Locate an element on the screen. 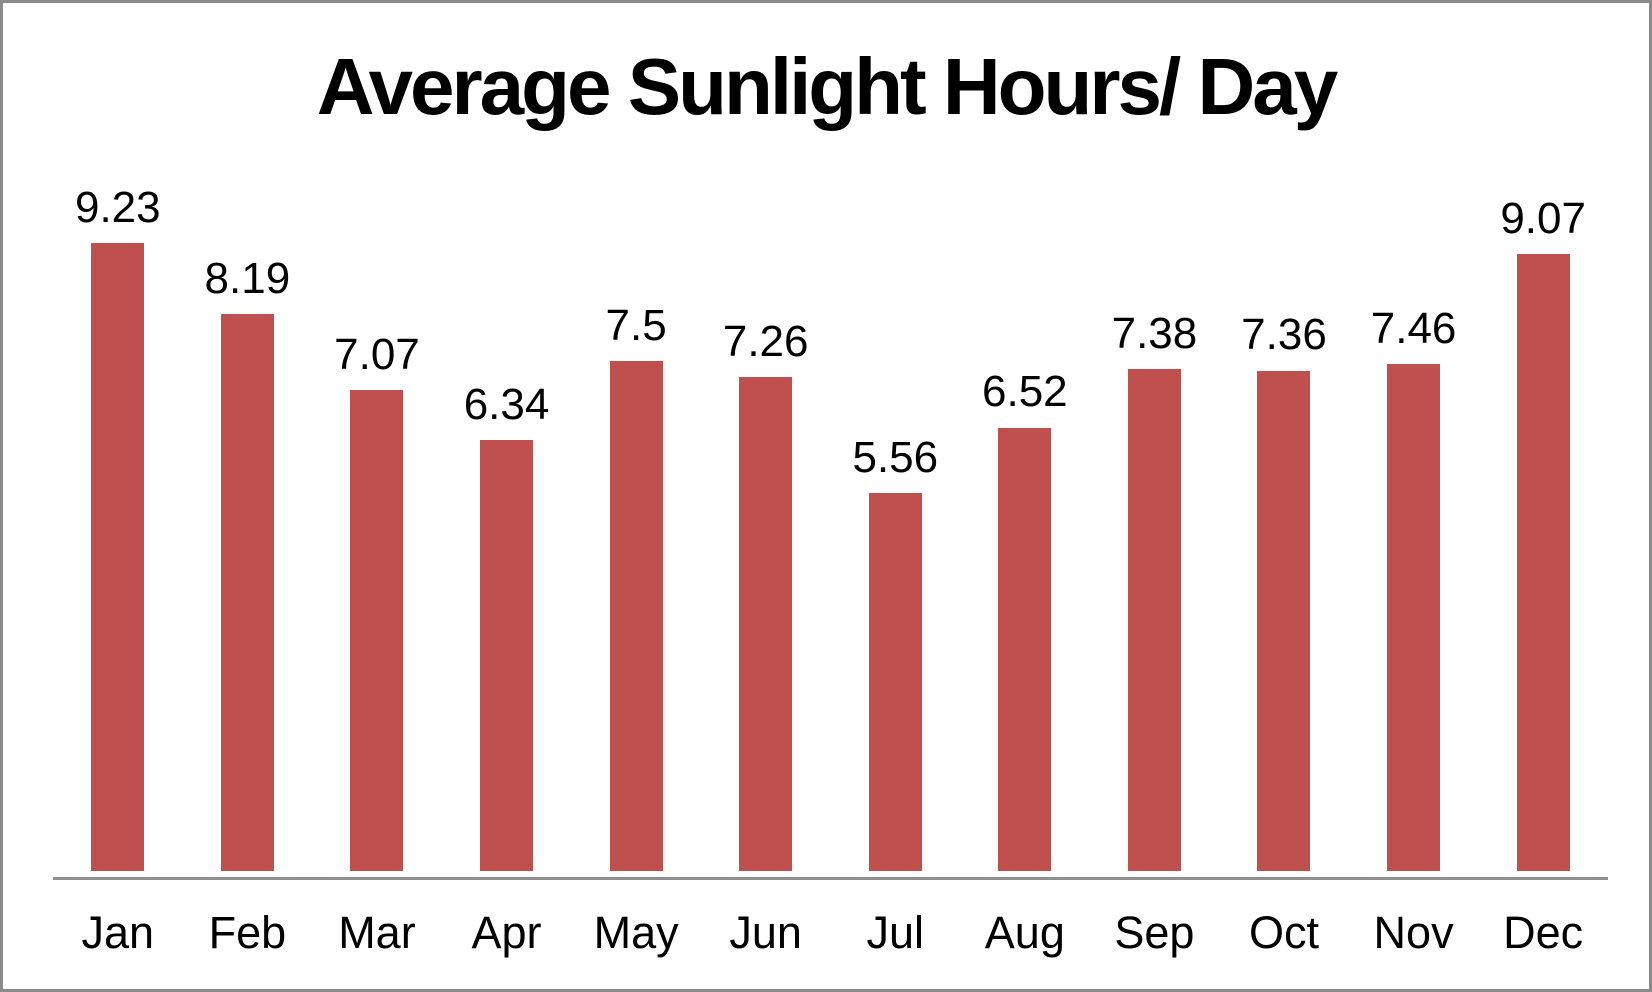 The width and height of the screenshot is (1652, 992). bar-value-label: 7.38 is located at coordinates (1154, 334).